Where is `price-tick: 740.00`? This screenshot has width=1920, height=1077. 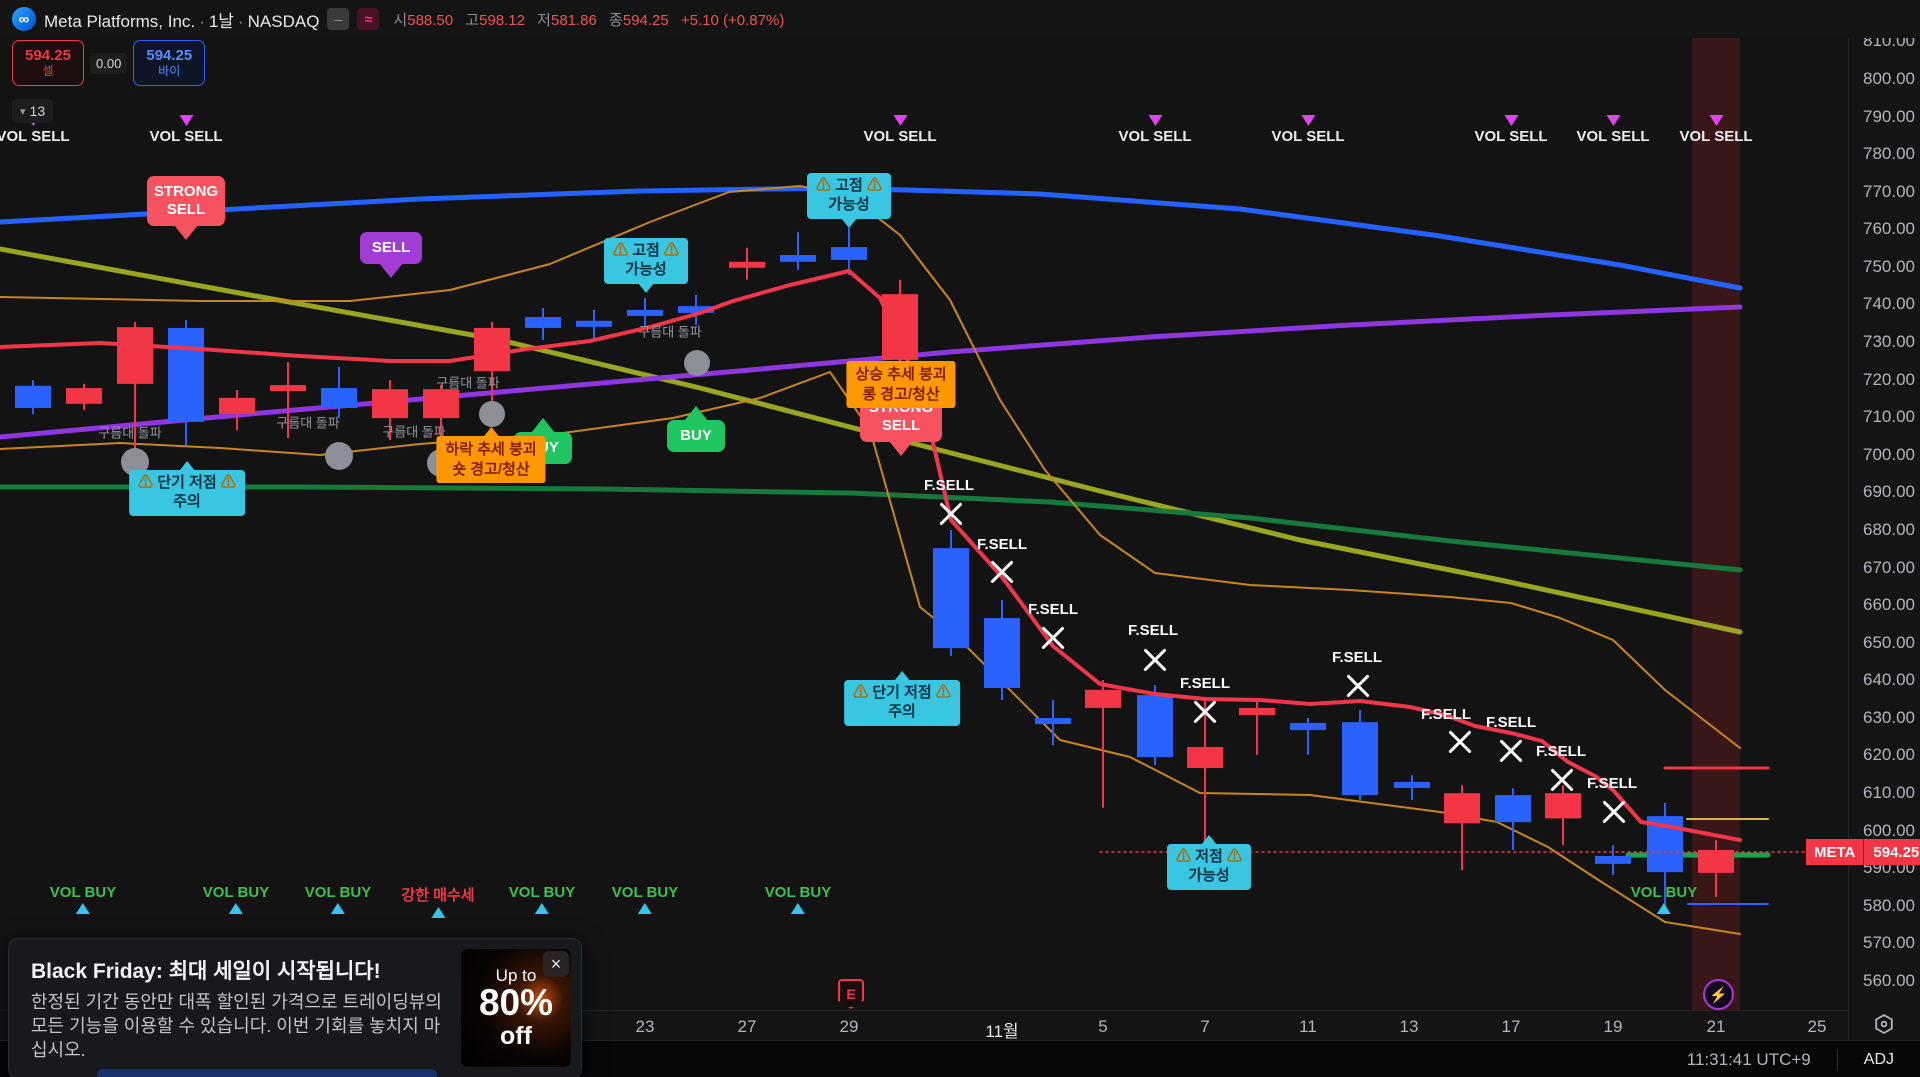
price-tick: 740.00 is located at coordinates (1889, 304).